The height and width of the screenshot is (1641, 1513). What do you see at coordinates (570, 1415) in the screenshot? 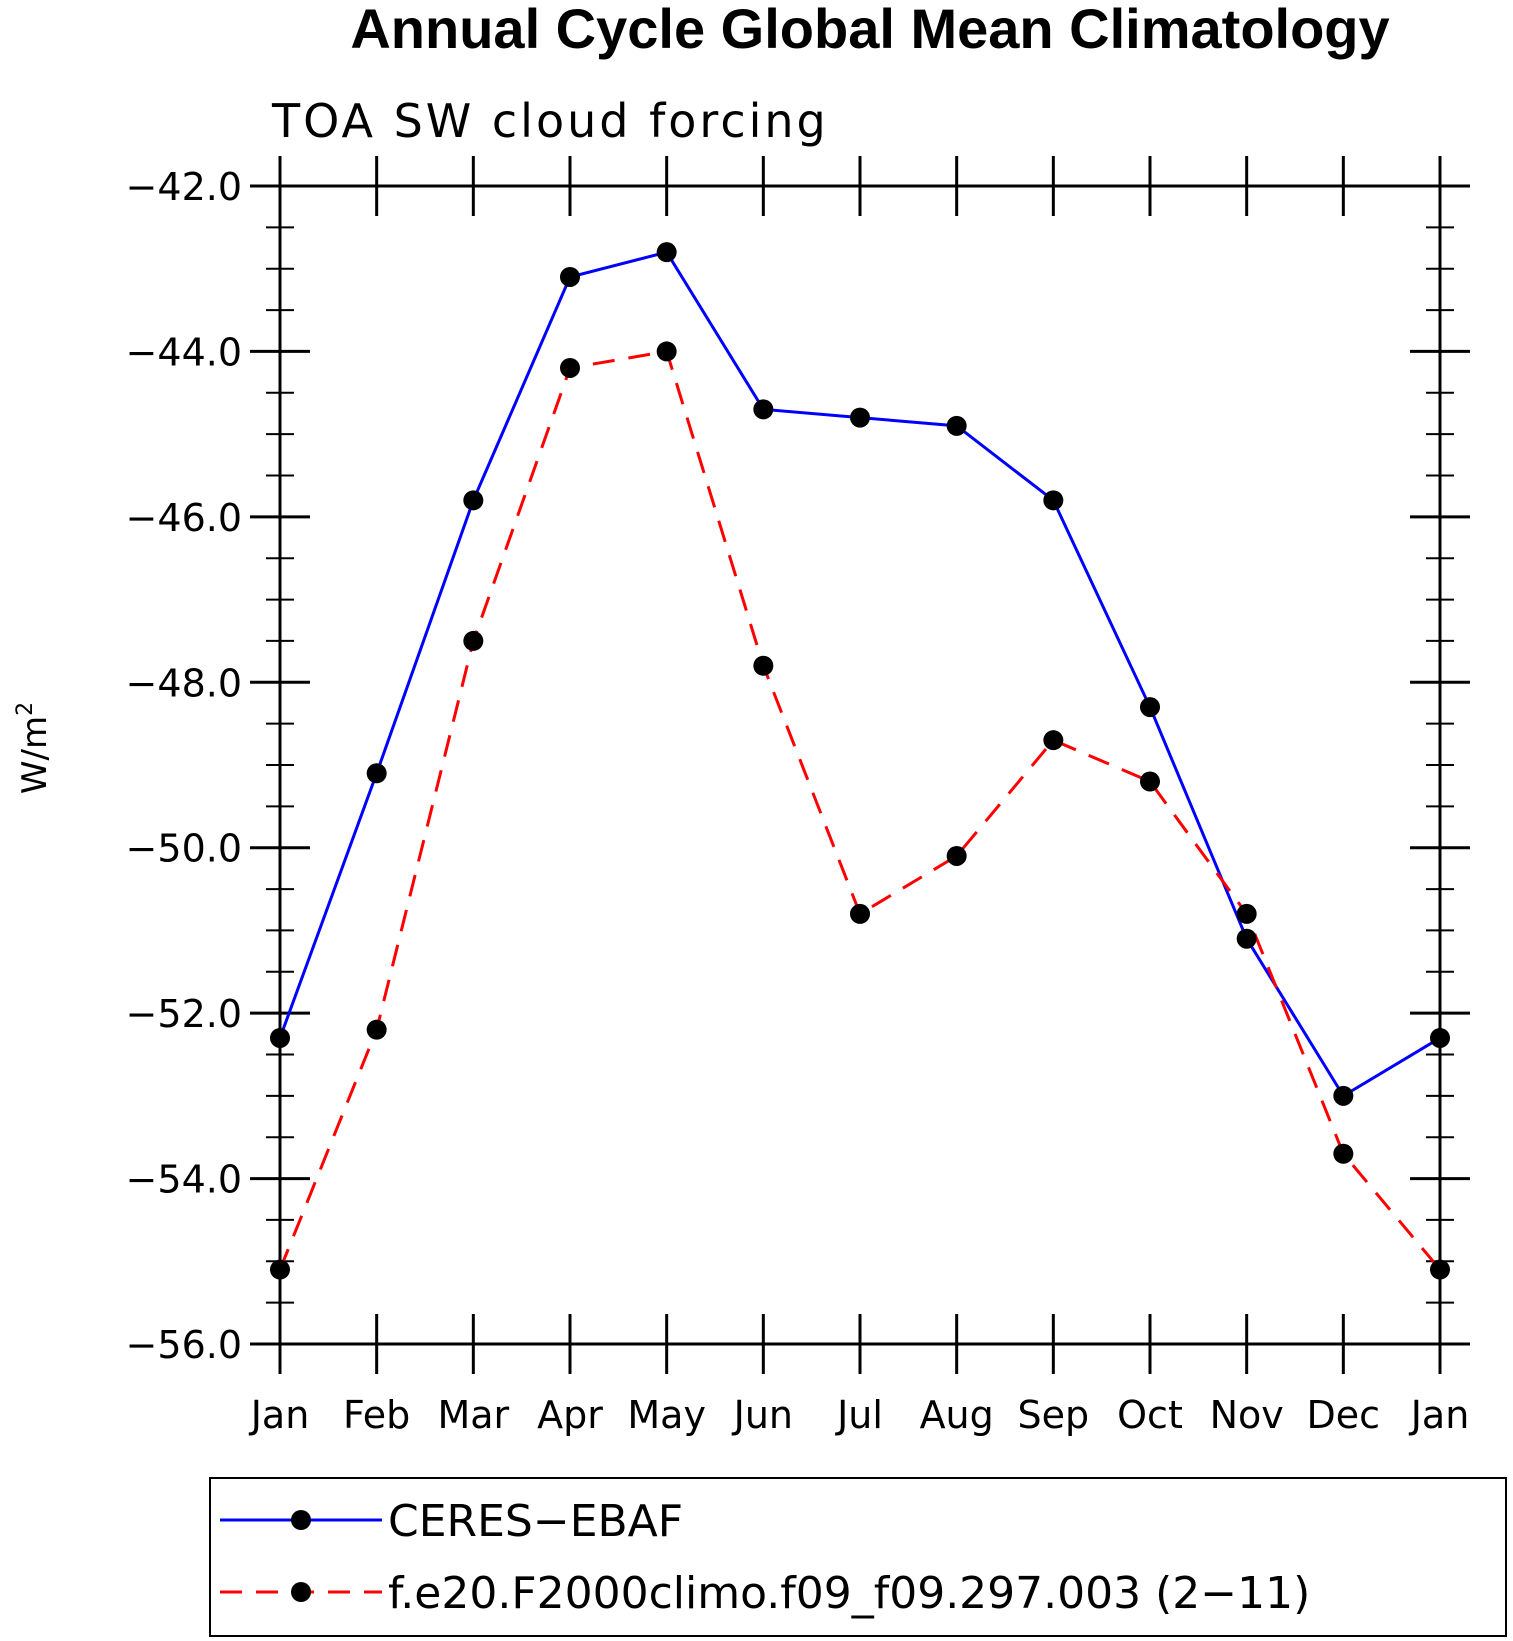
I see `x-tick-label: Apr` at bounding box center [570, 1415].